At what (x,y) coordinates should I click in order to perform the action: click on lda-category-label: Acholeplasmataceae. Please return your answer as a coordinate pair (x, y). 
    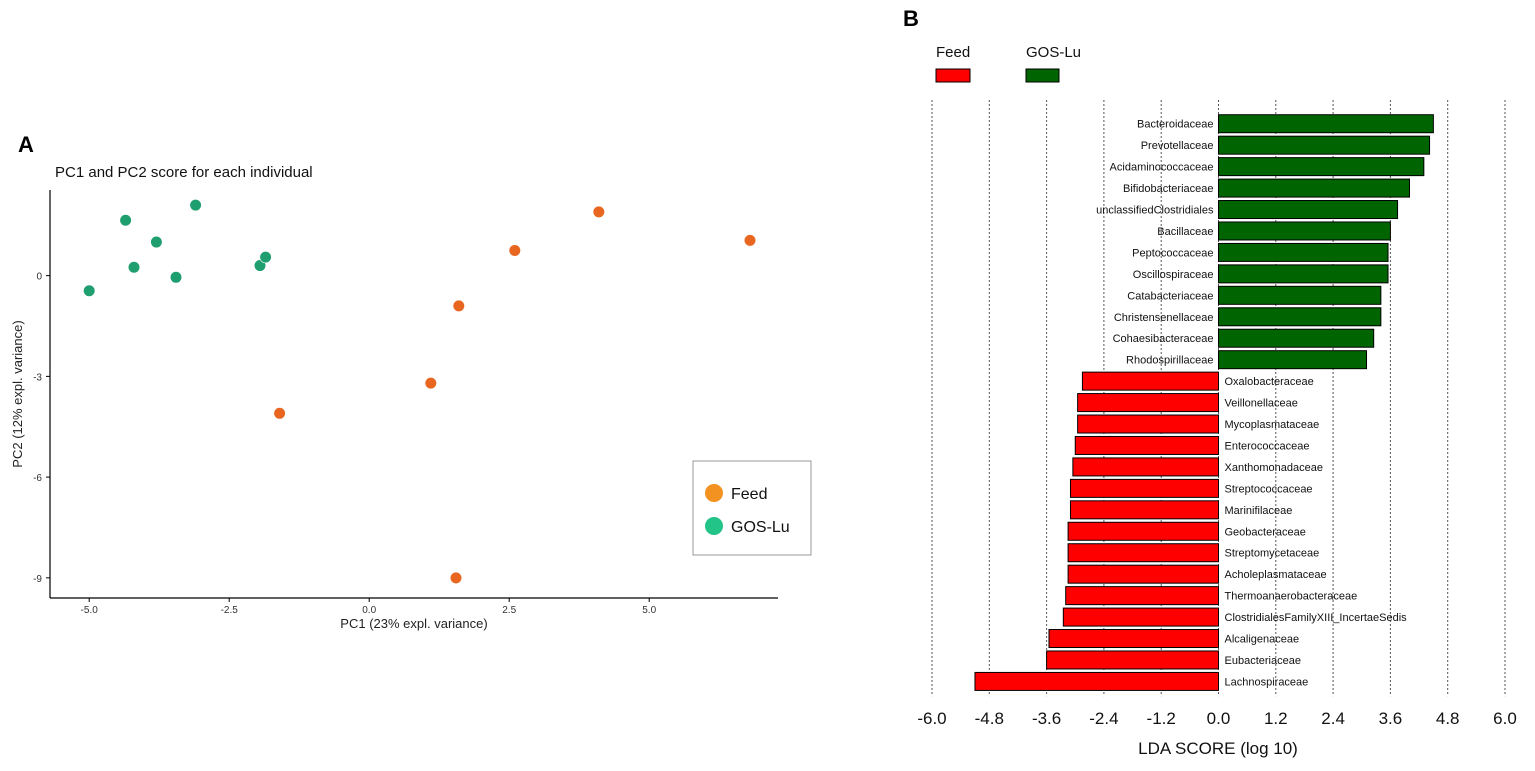
    Looking at the image, I should click on (1276, 575).